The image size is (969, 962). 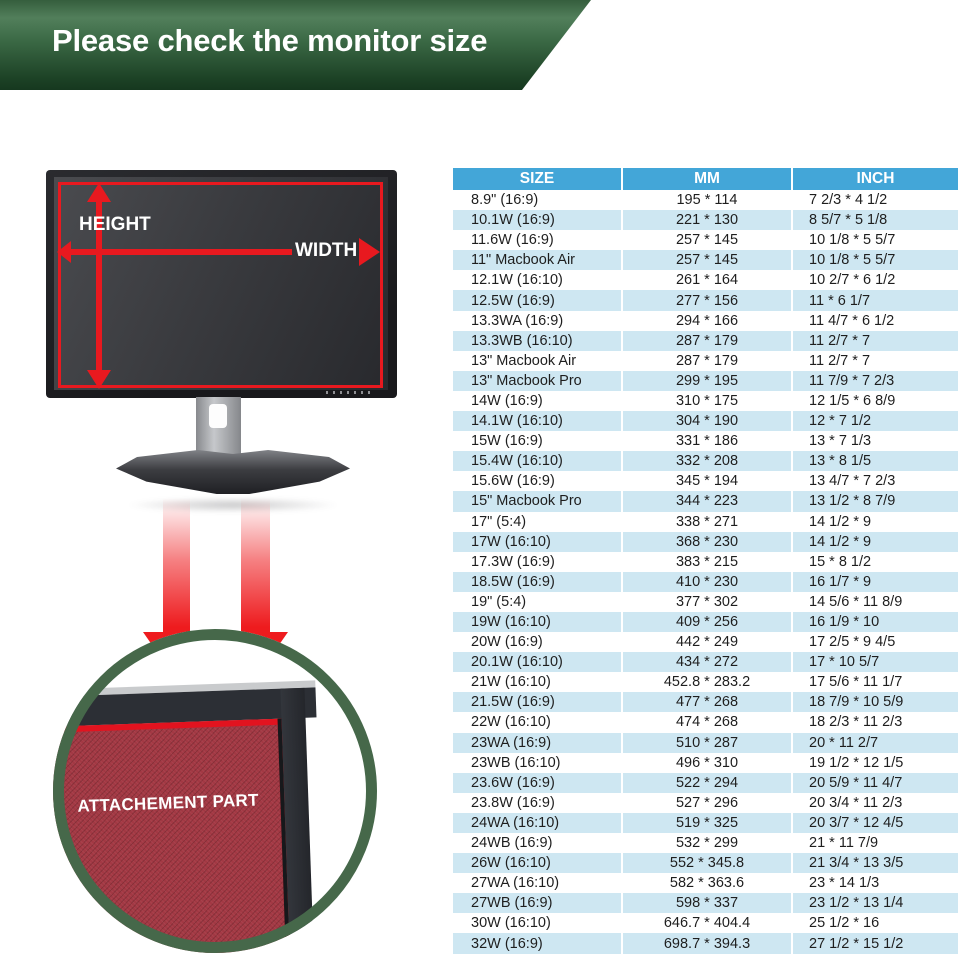 I want to click on cell-mm: 195 * 114, so click(x=707, y=200).